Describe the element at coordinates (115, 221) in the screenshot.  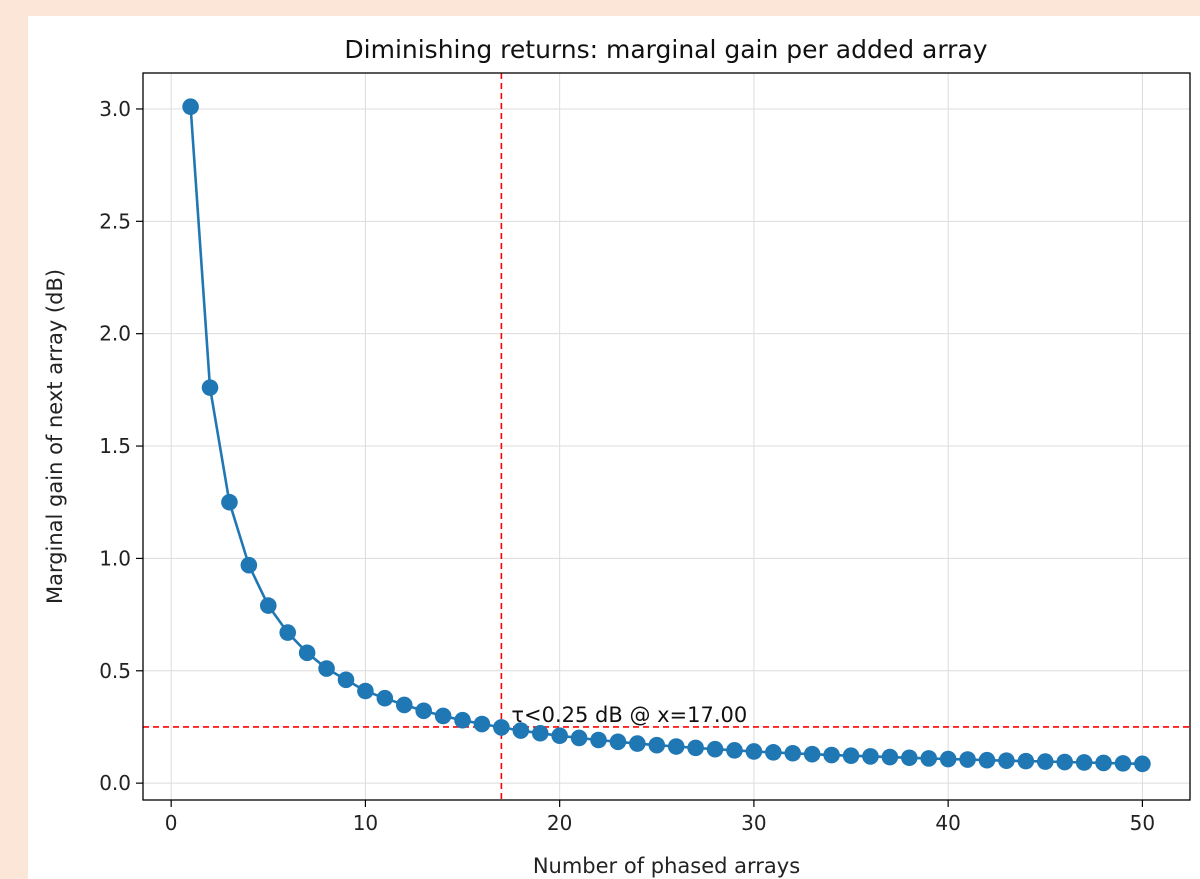
I see `y-tick-label: 2.5` at that location.